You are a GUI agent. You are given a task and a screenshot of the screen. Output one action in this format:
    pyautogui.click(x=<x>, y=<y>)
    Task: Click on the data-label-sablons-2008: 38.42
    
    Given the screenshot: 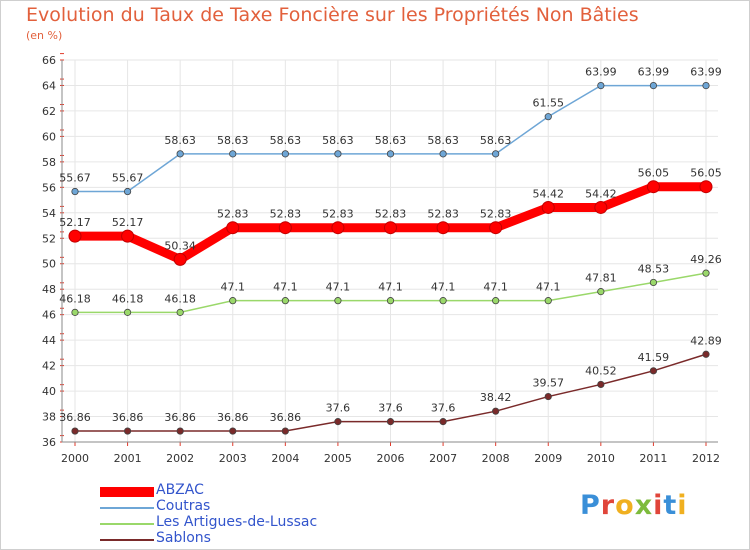 What is the action you would take?
    pyautogui.click(x=496, y=397)
    